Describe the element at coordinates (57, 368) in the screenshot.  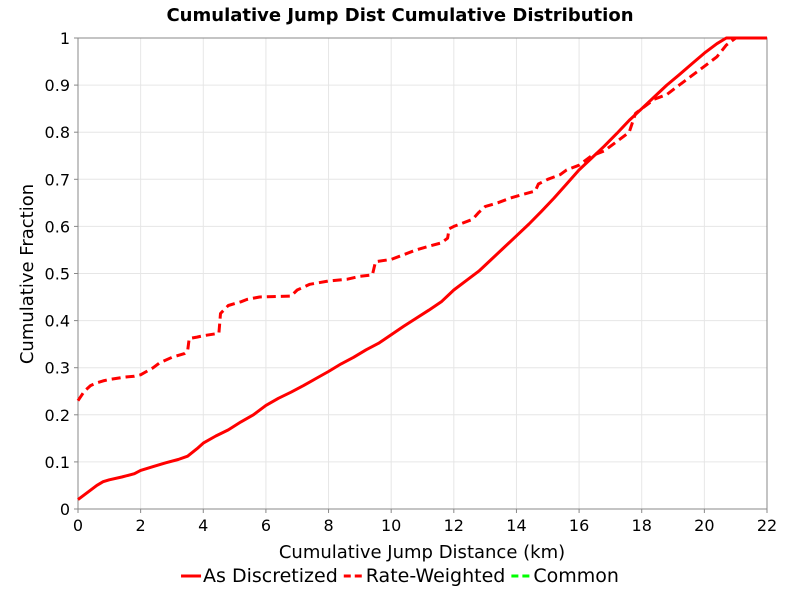
I see `y-tick-label: 0.3` at that location.